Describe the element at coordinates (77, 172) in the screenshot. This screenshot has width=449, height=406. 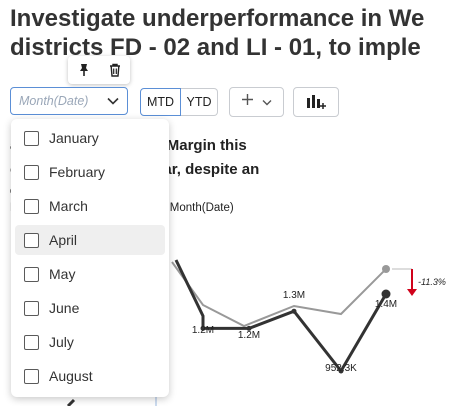
I see `month-option-label: February` at that location.